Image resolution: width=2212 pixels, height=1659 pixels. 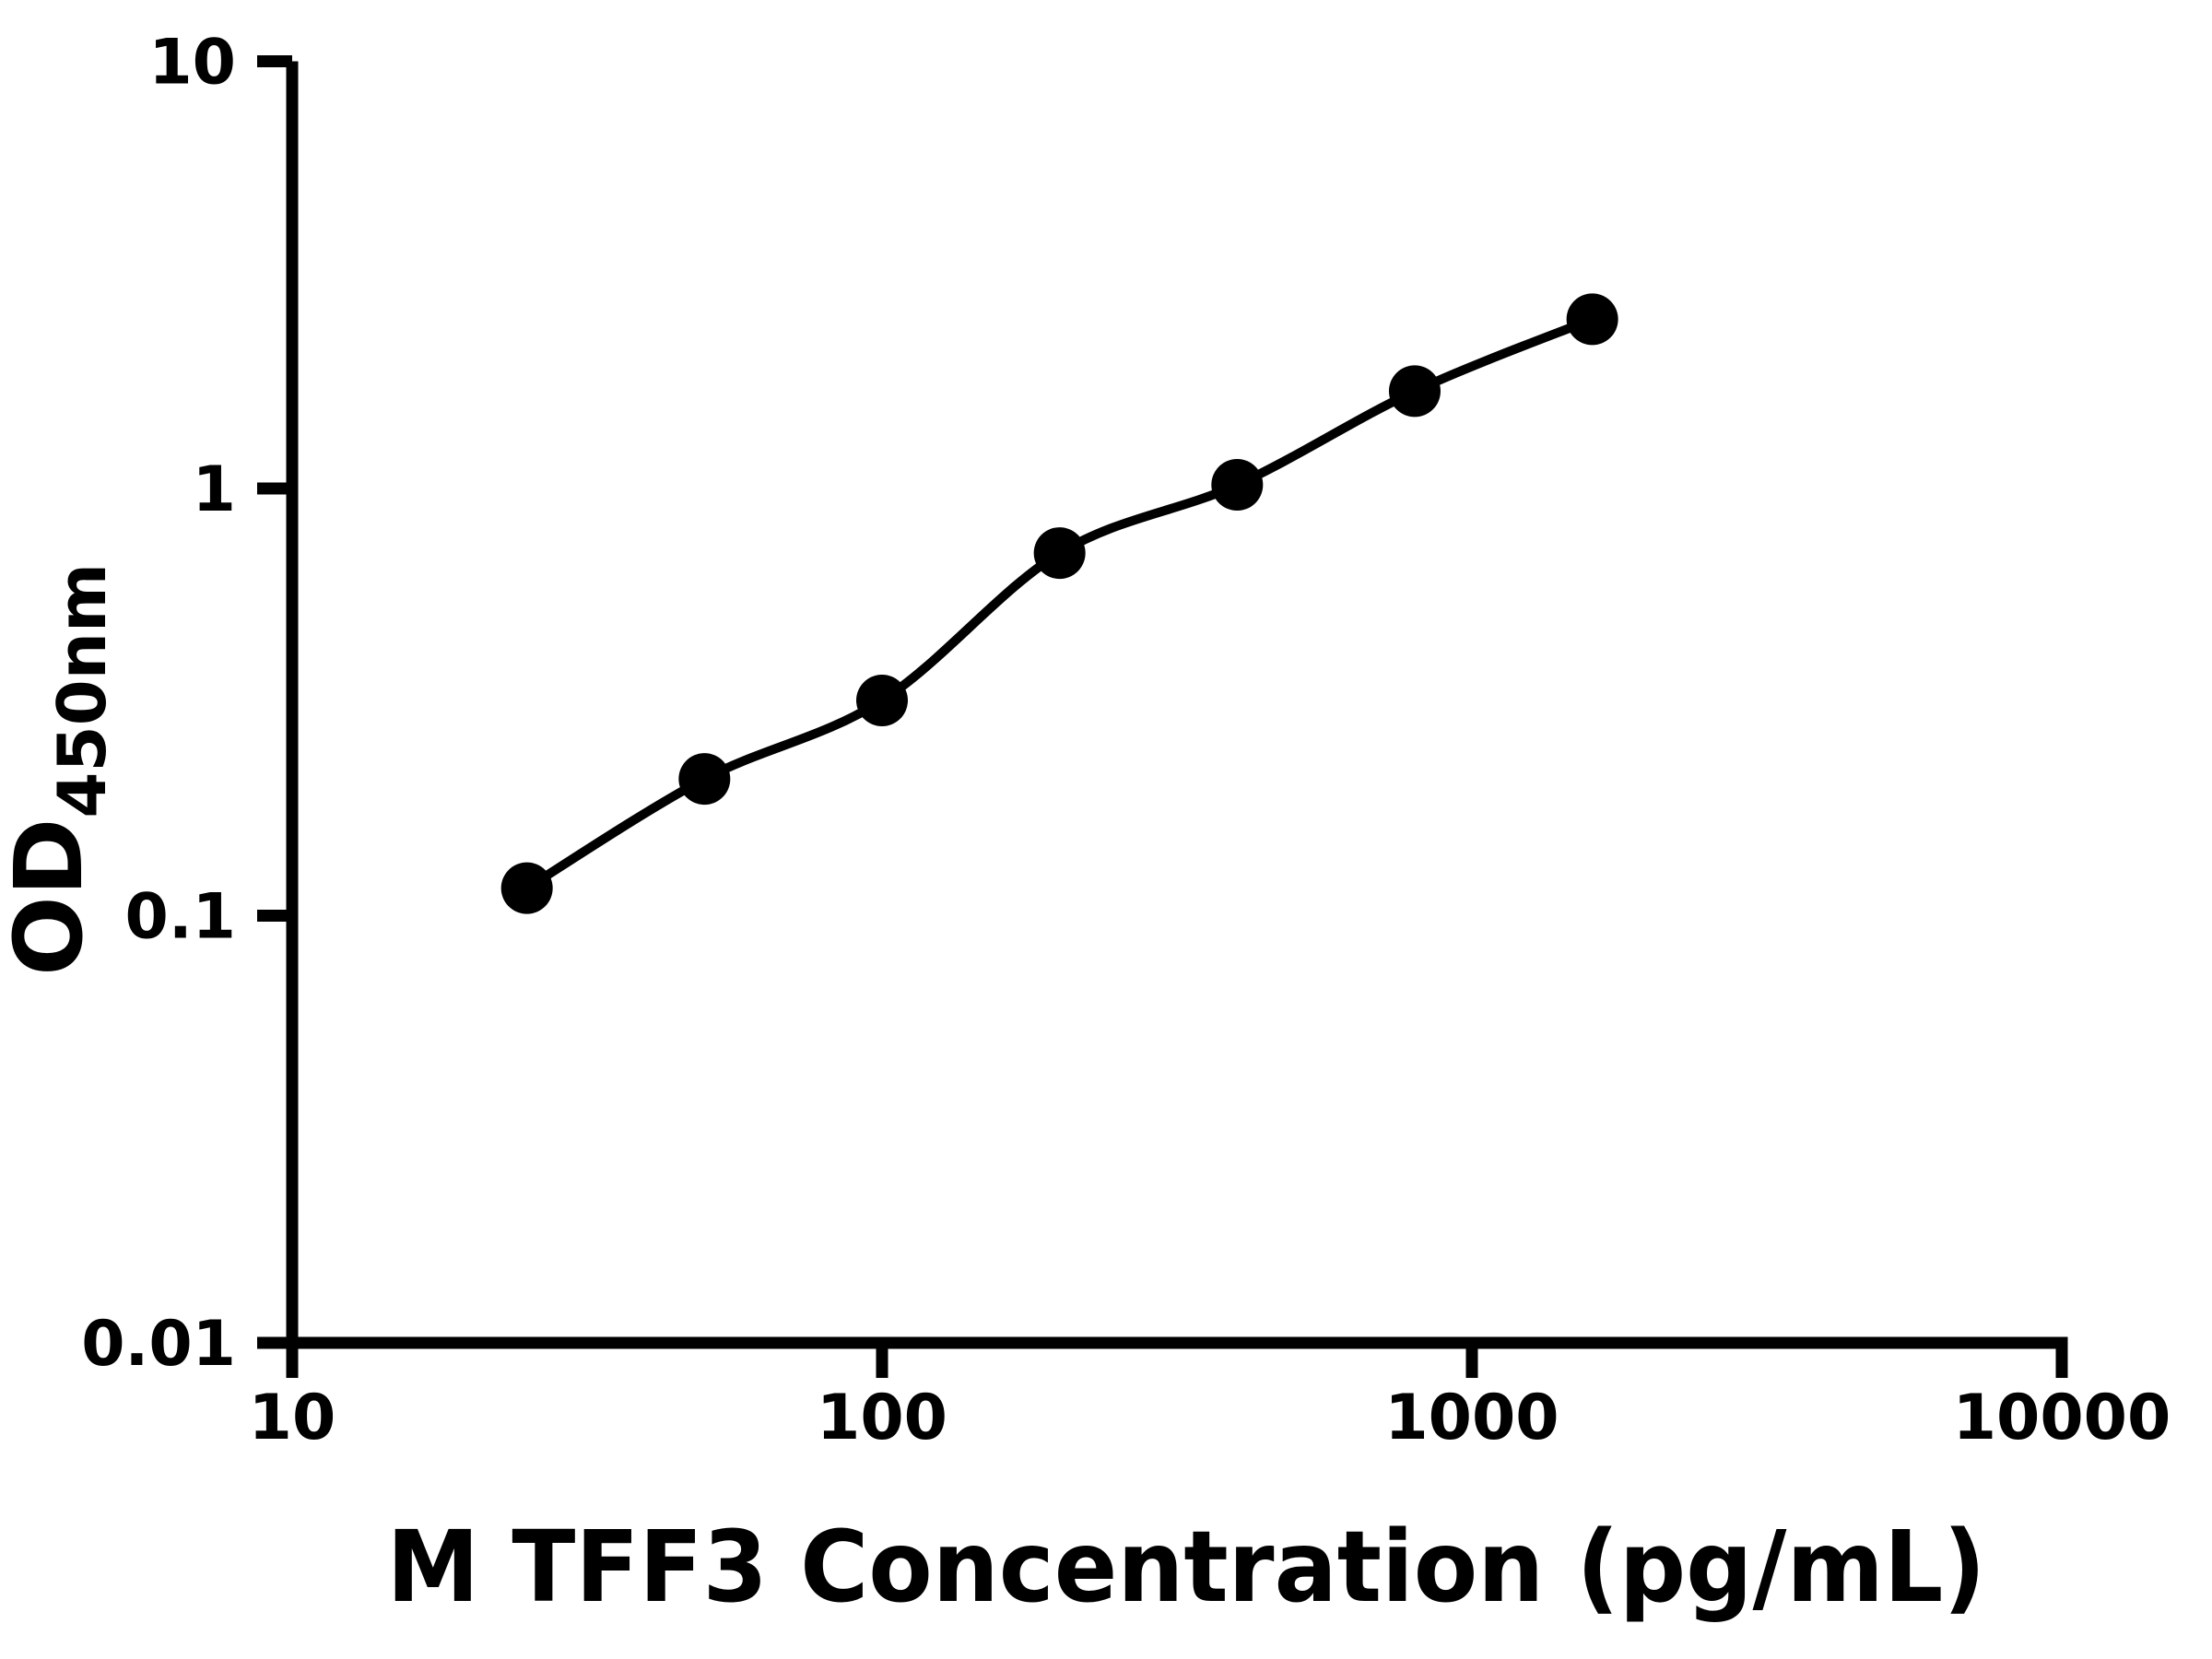 What do you see at coordinates (292, 1418) in the screenshot?
I see `x-tick-label: 10` at bounding box center [292, 1418].